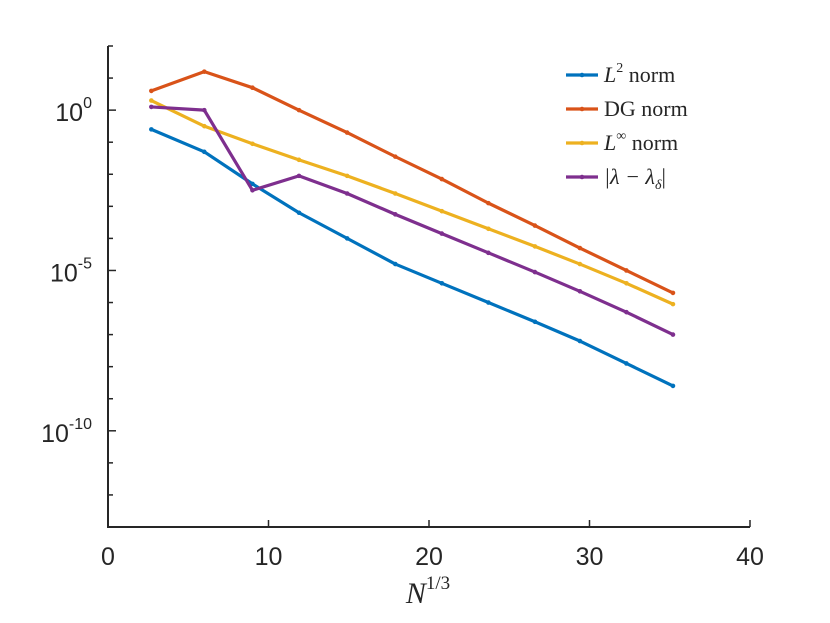 The image size is (830, 623). Describe the element at coordinates (627, 127) in the screenshot. I see `legend: L2 norm DG norm L∞ norm |λ − λδ|` at that location.